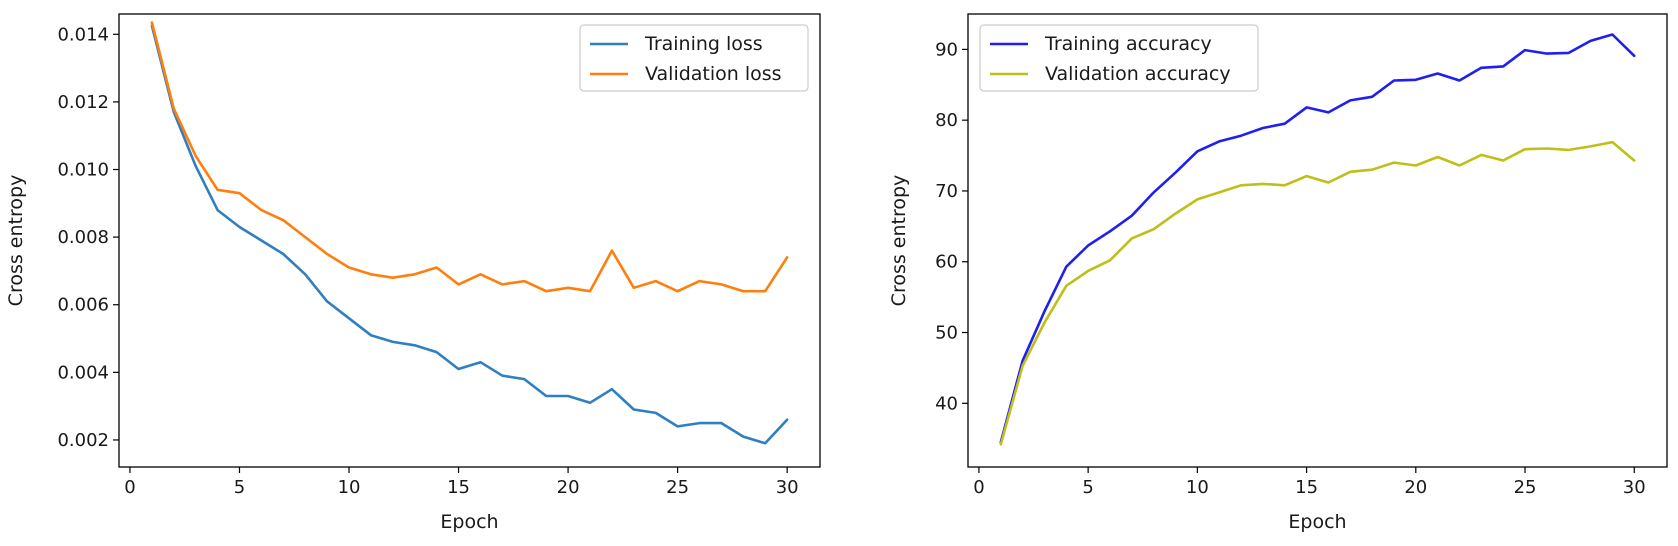 This screenshot has width=1678, height=546. Describe the element at coordinates (946, 403) in the screenshot. I see `y-tick-label: 40` at that location.